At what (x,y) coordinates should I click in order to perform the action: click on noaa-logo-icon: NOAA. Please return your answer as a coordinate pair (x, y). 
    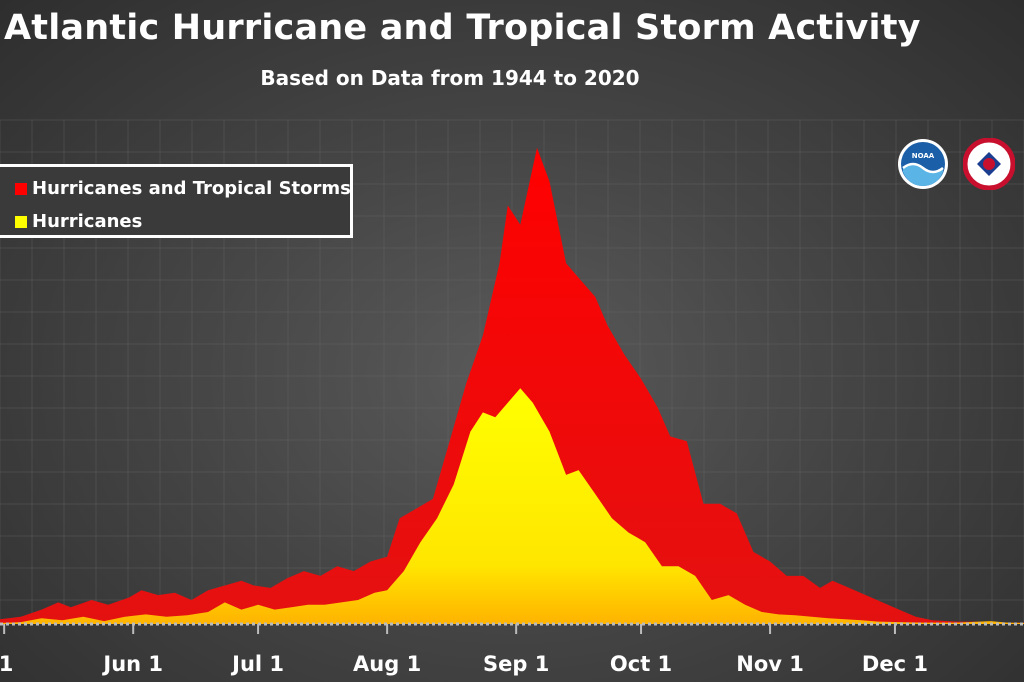
    Looking at the image, I should click on (923, 164).